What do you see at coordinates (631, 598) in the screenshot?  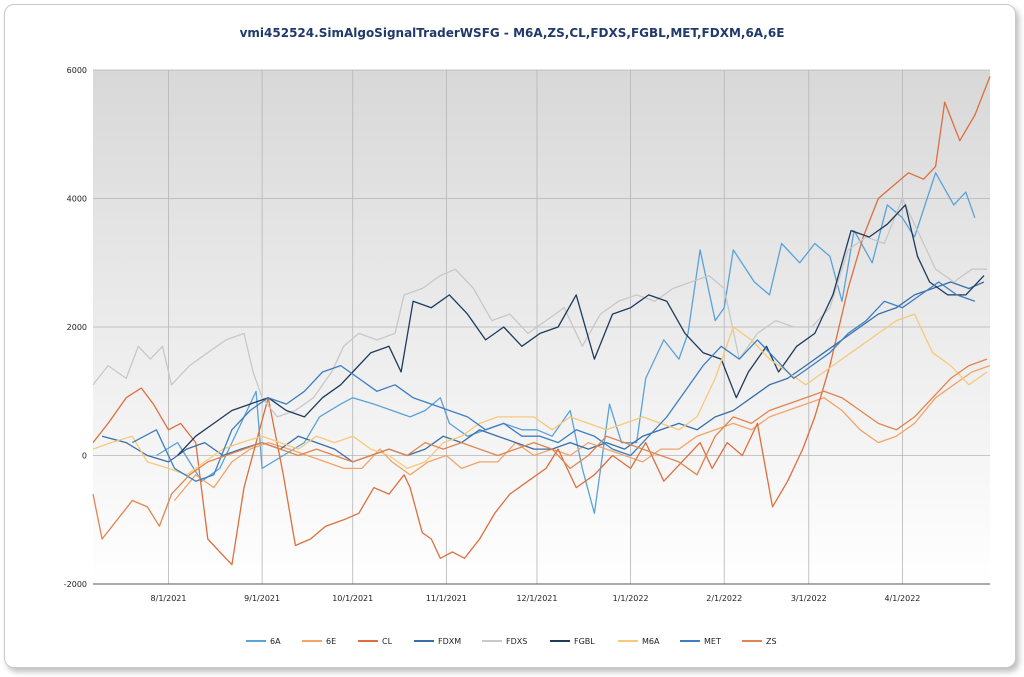 I see `x-tick-label: 1/1/2022` at bounding box center [631, 598].